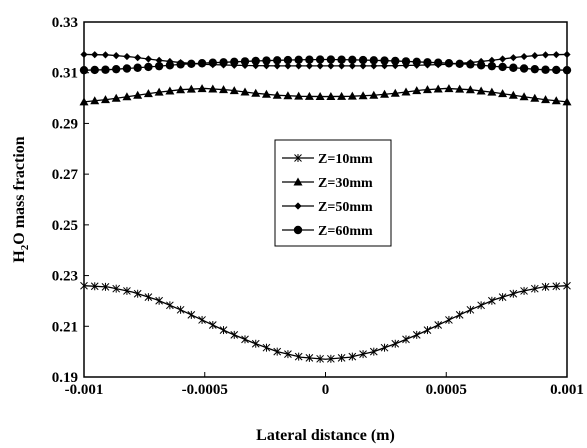 This screenshot has width=587, height=448. I want to click on legend-item: Z=30mm, so click(327, 183).